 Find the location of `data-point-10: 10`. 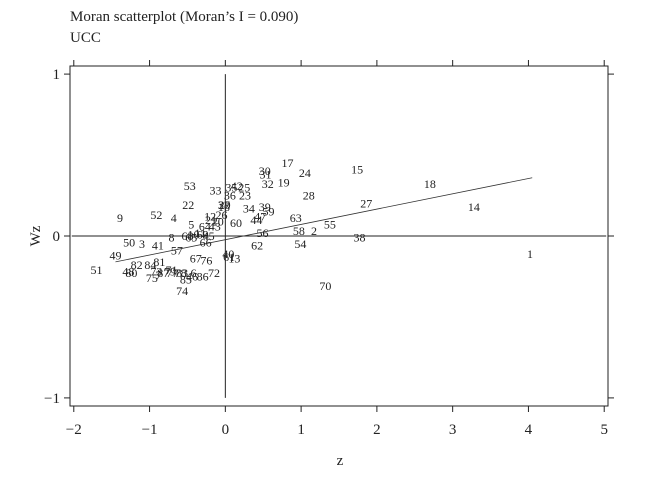

data-point-10: 10 is located at coordinates (194, 234).